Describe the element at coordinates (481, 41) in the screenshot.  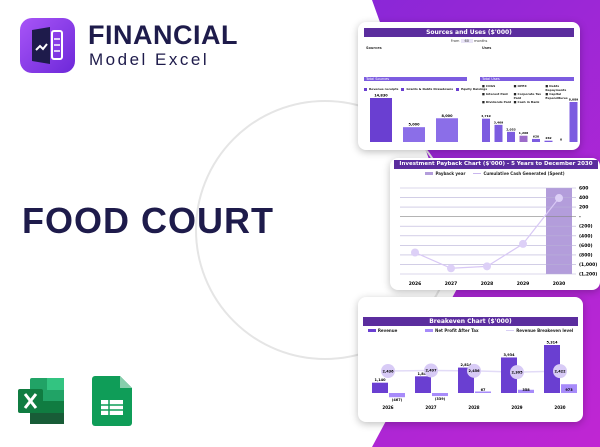
I see `months-label: months` at that location.